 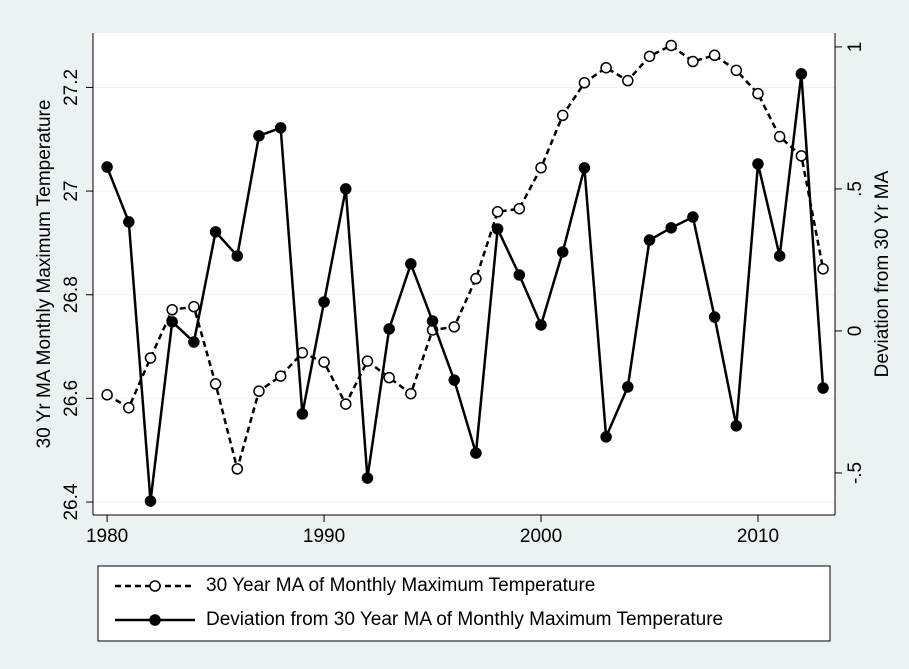 I want to click on y2-tick-label: .5, so click(x=855, y=189).